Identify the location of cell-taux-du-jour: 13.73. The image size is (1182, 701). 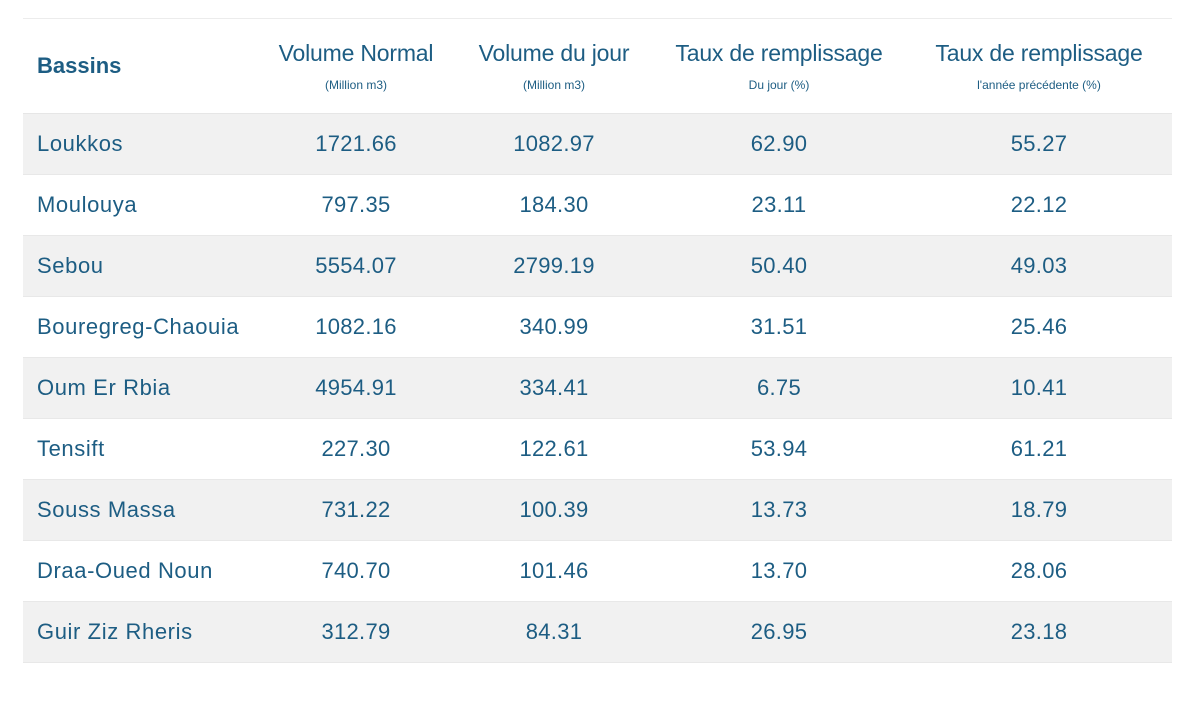
(779, 510).